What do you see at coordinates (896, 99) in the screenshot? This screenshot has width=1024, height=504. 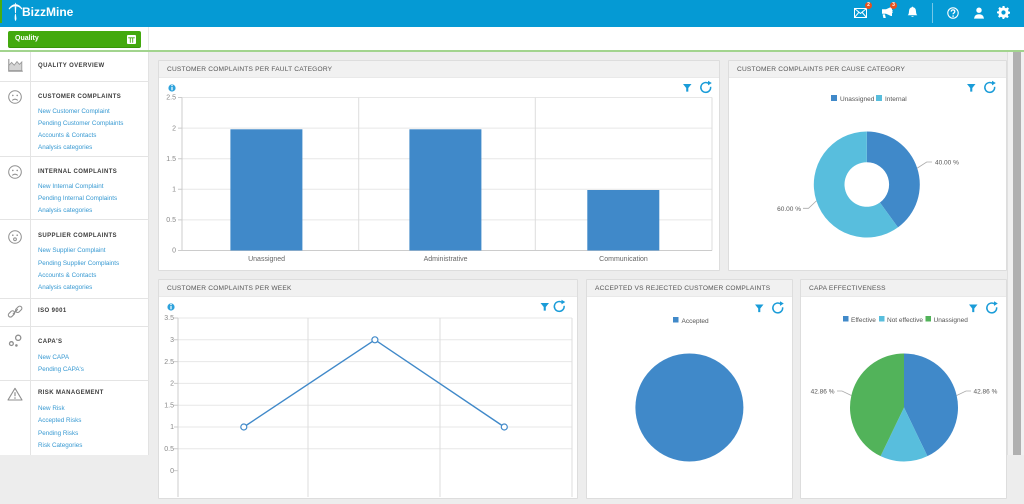 I see `svg-text: Internal` at bounding box center [896, 99].